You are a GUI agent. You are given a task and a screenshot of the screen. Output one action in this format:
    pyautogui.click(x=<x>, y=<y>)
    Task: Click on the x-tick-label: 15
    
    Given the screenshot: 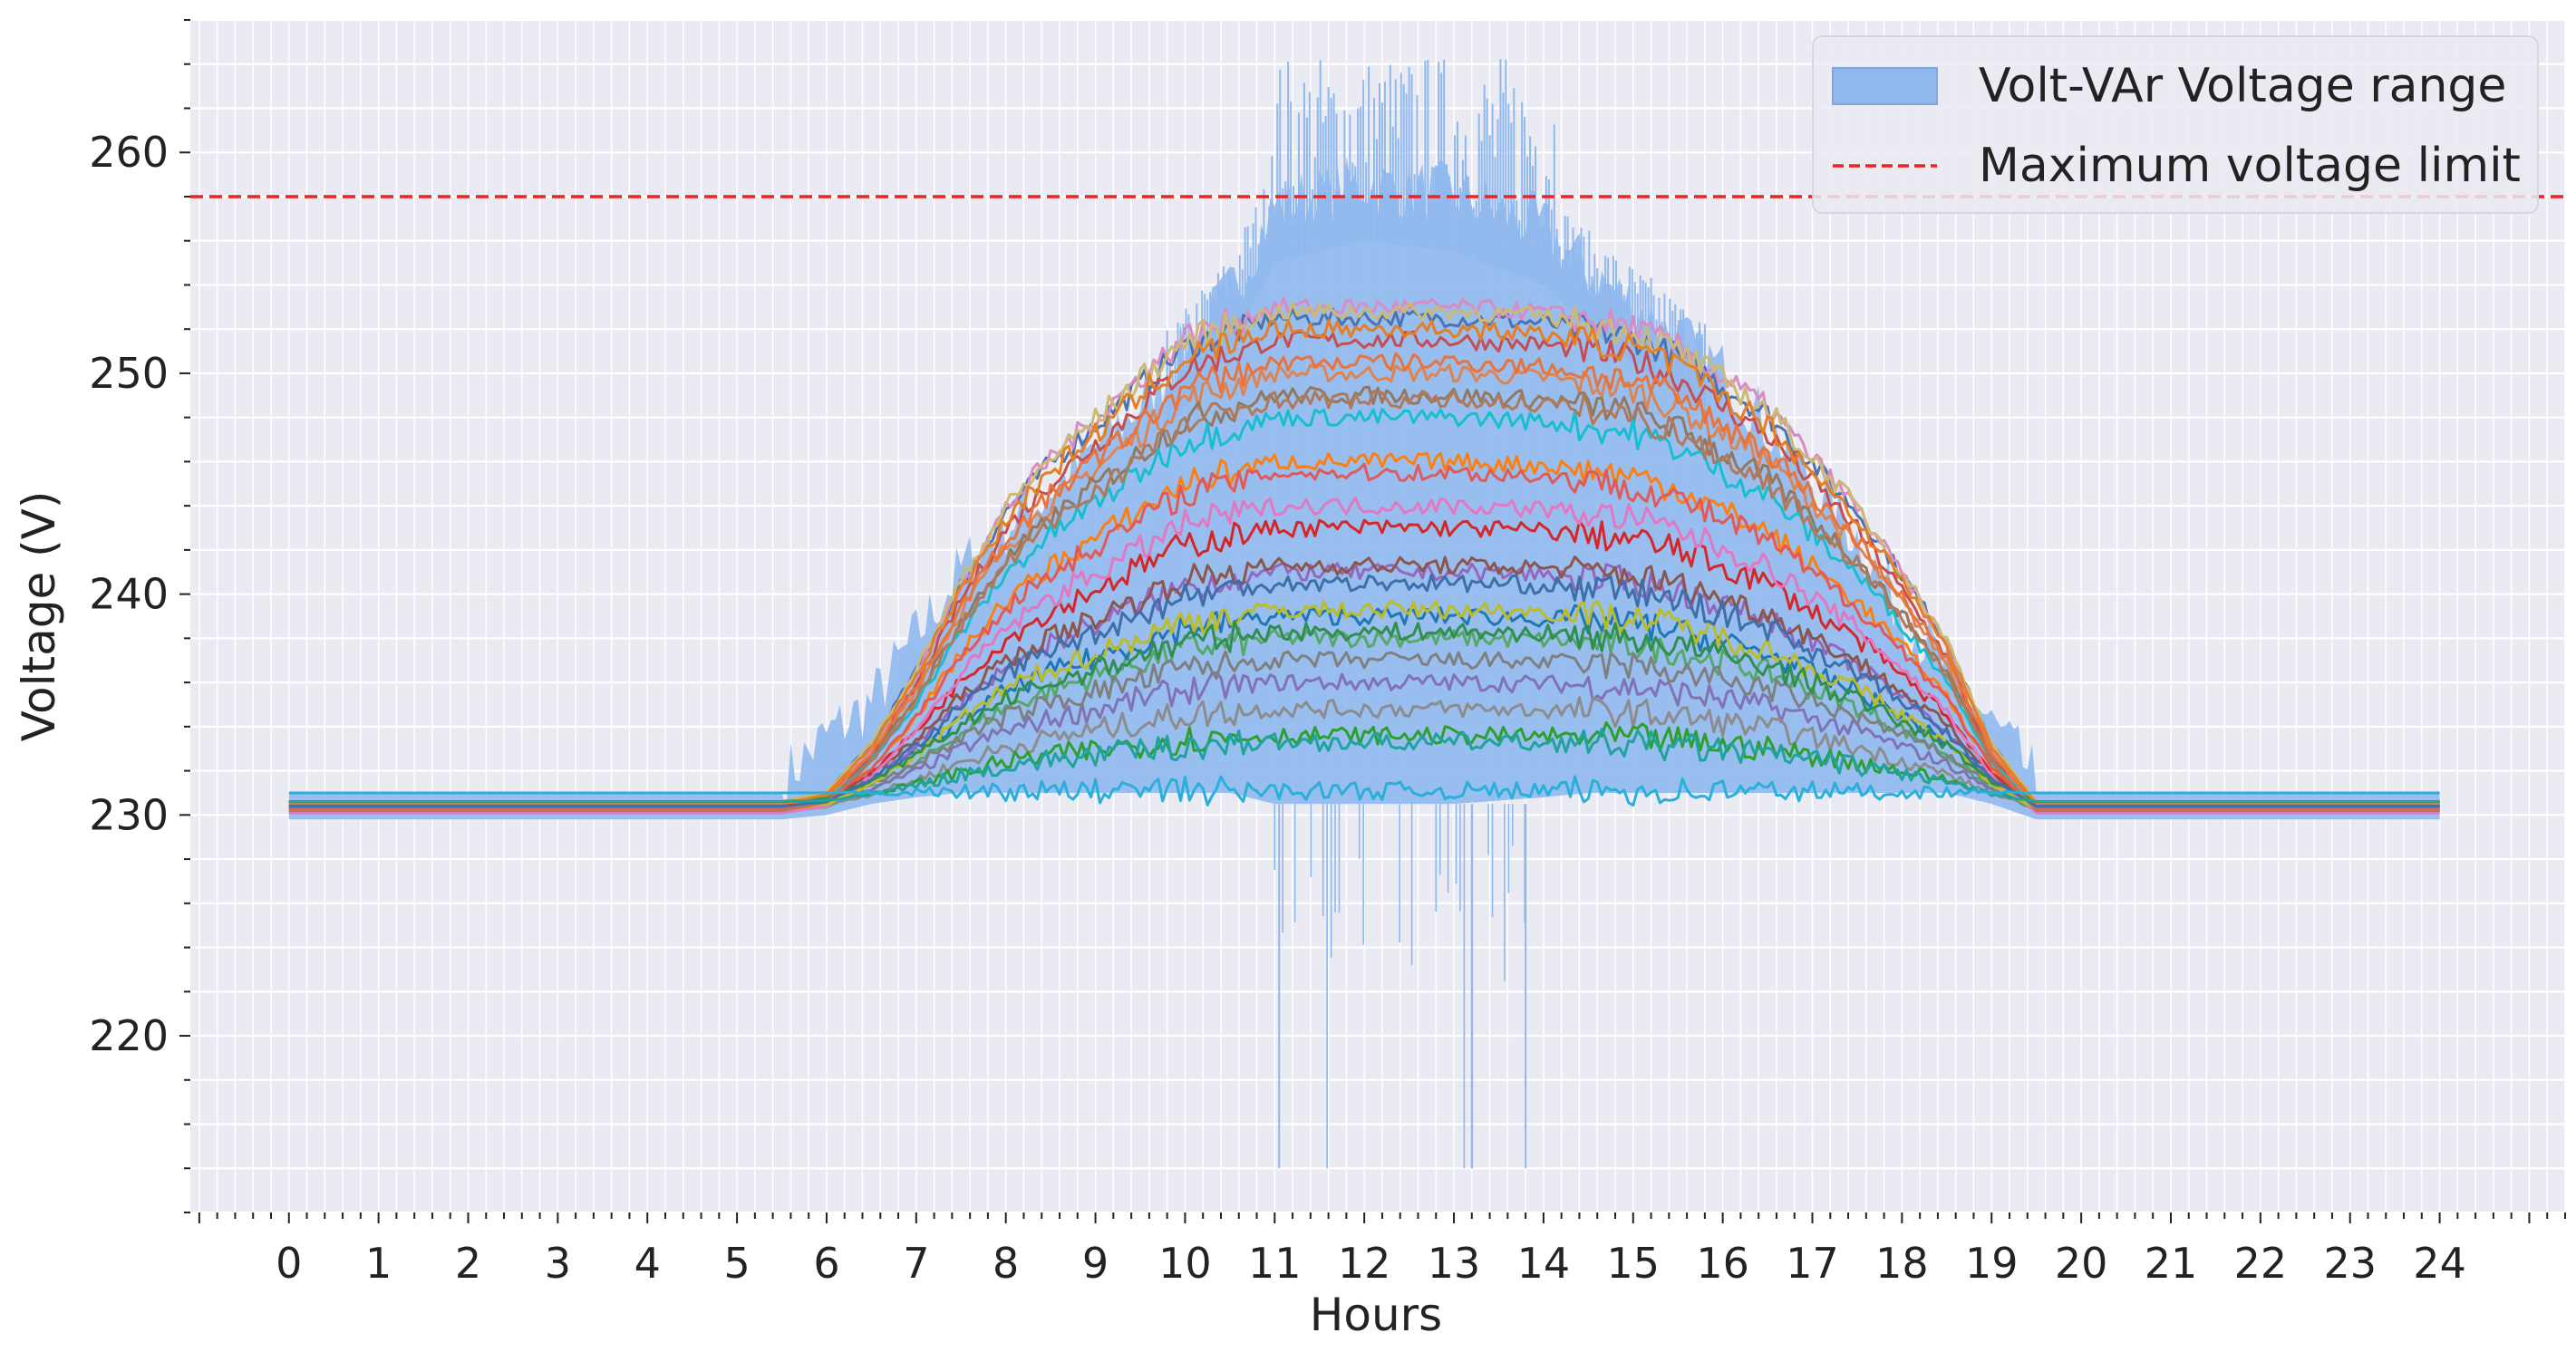 What is the action you would take?
    pyautogui.click(x=1634, y=1263)
    